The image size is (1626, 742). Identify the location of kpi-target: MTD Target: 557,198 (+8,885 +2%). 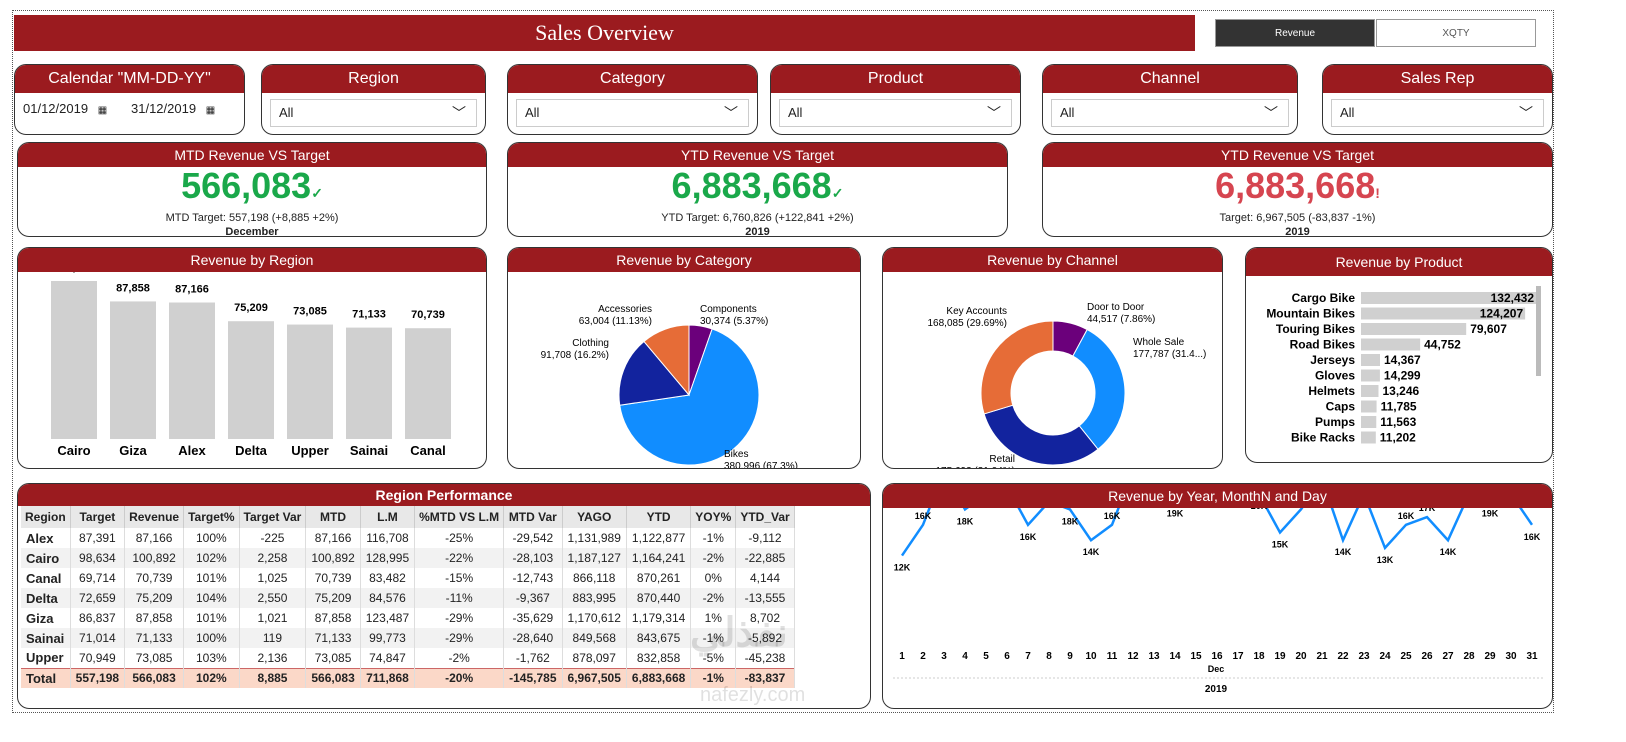
(252, 218).